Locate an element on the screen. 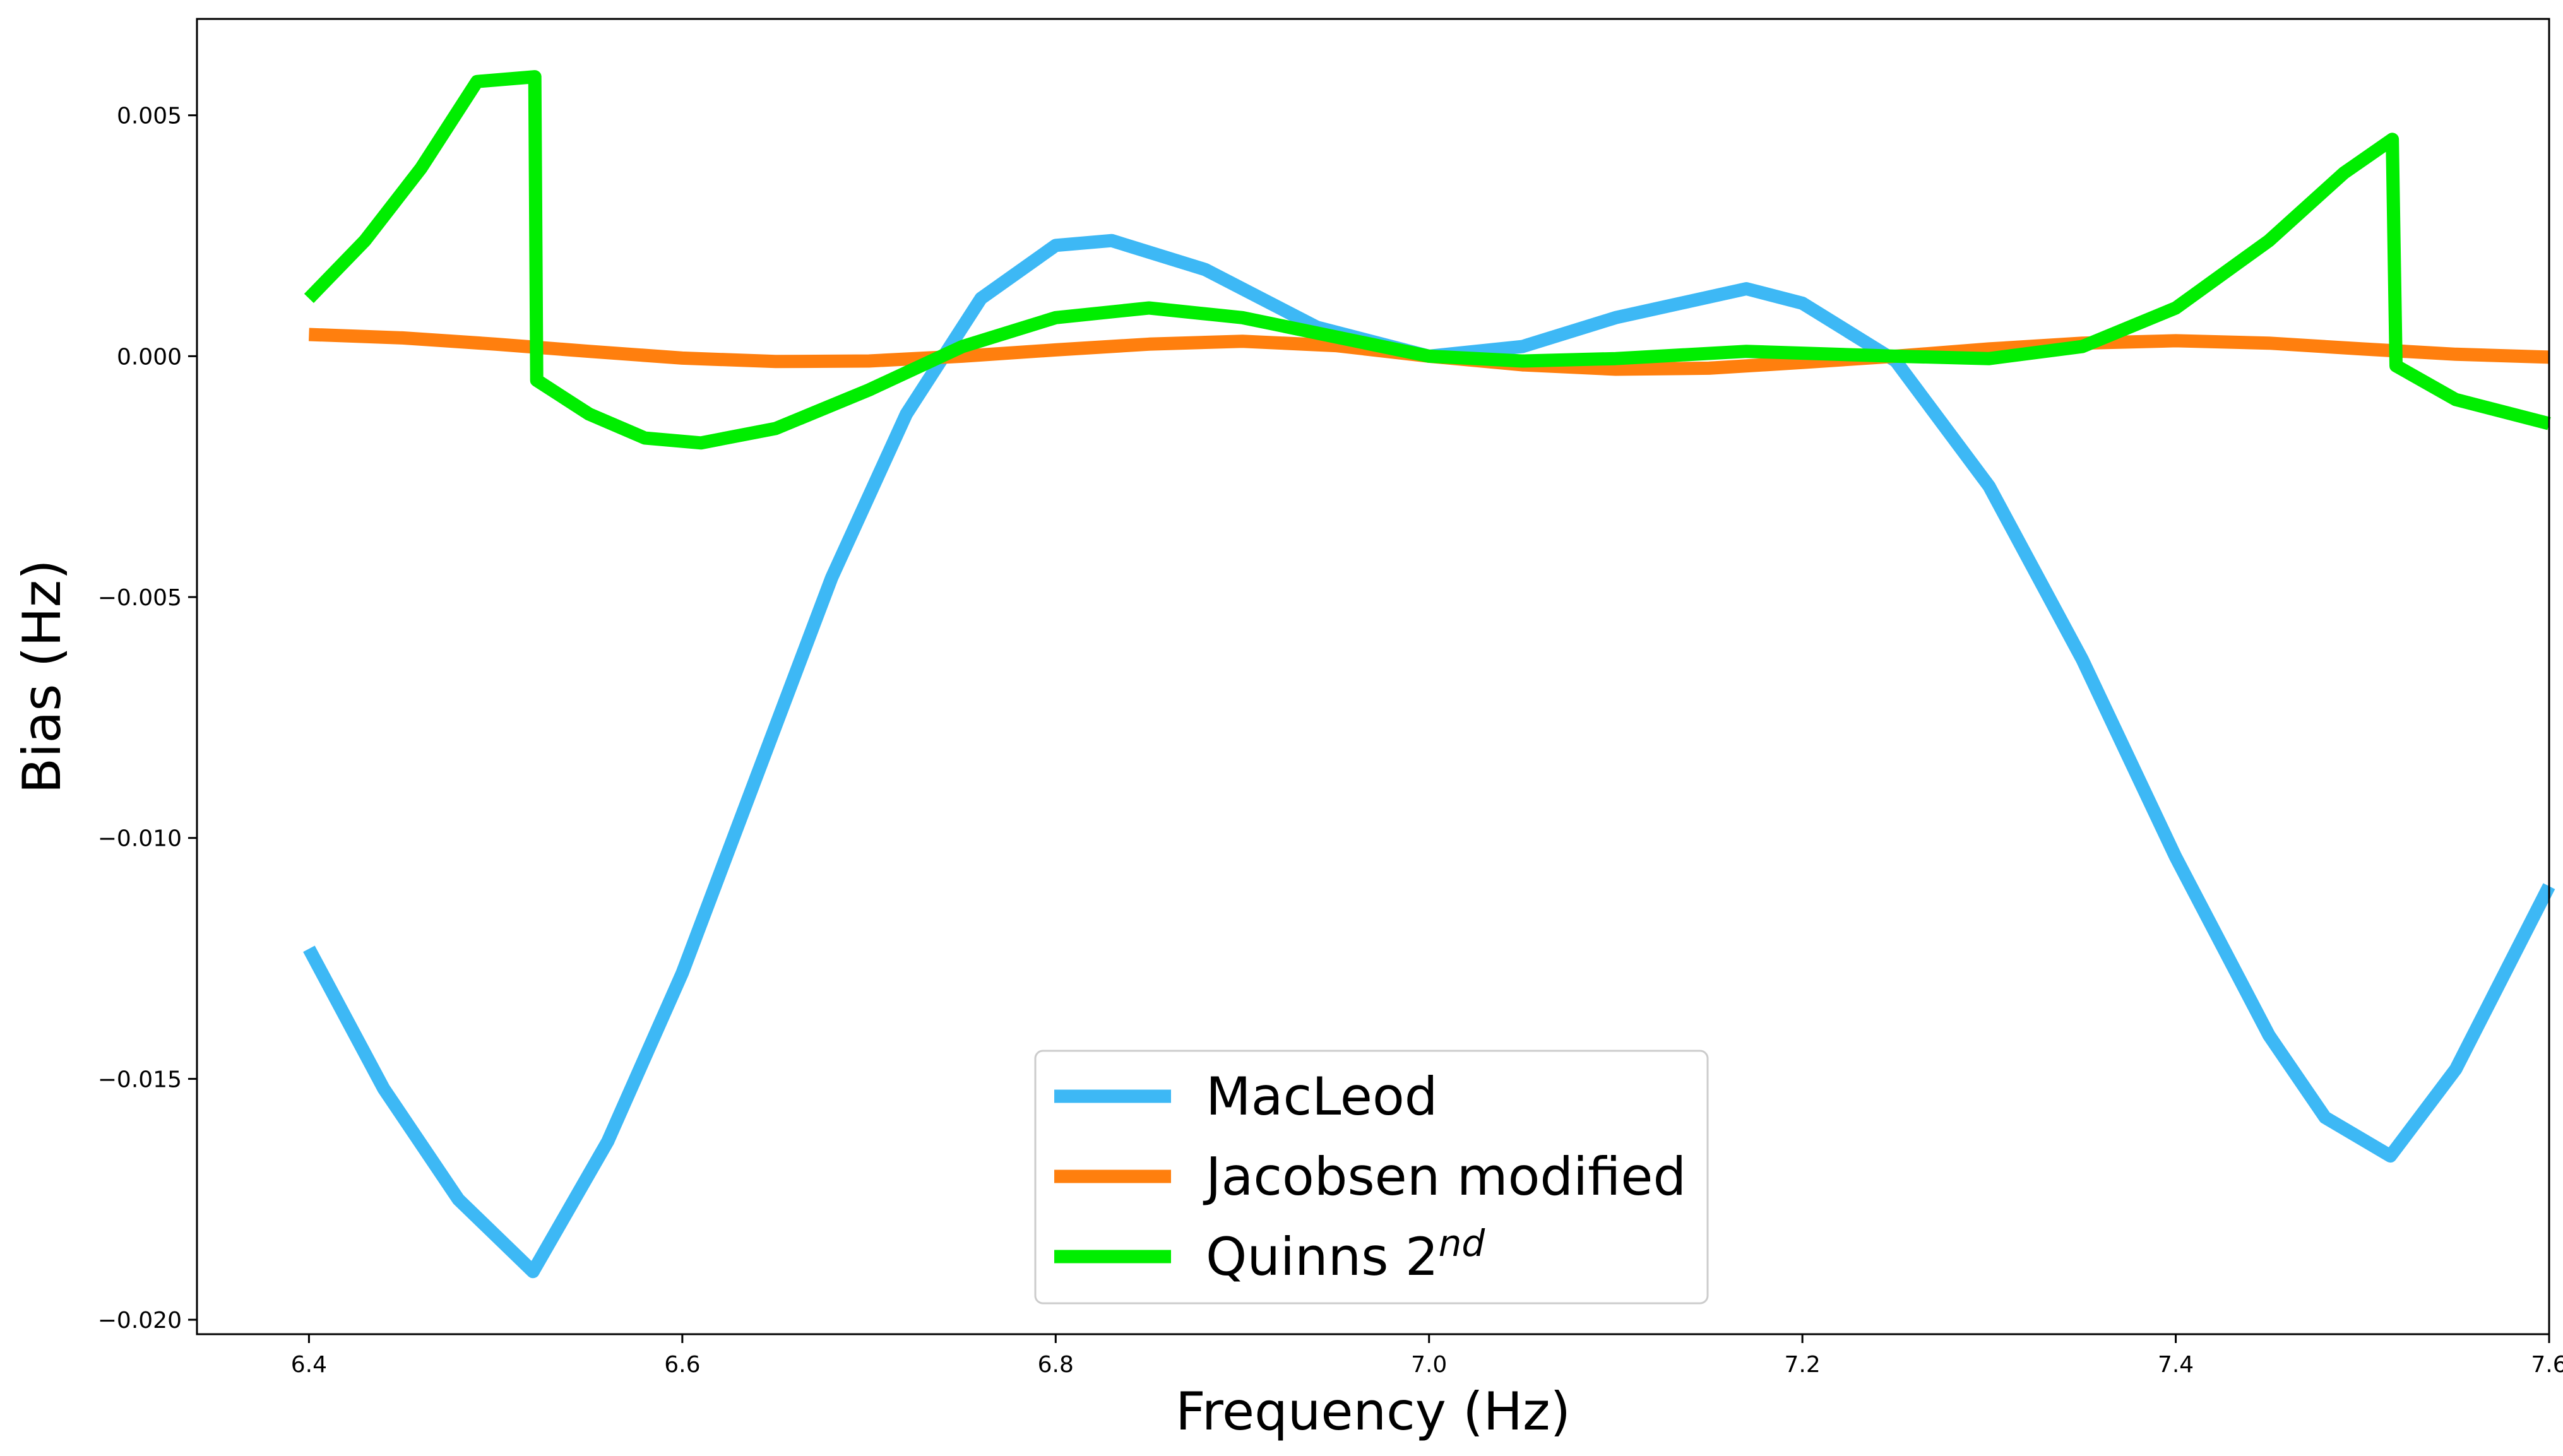  legend-label-2: Jacobsen modified is located at coordinates (1444, 1176).